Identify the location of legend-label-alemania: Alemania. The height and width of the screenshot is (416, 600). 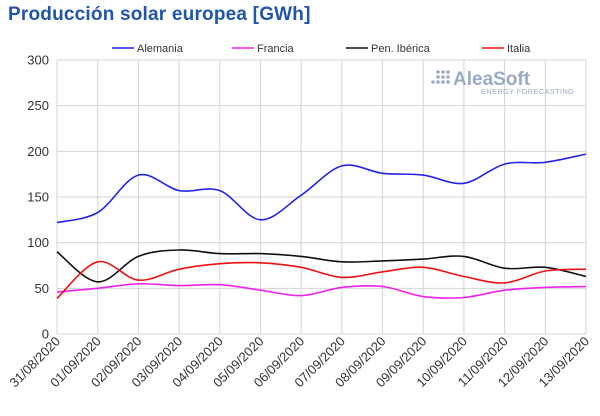
(160, 49).